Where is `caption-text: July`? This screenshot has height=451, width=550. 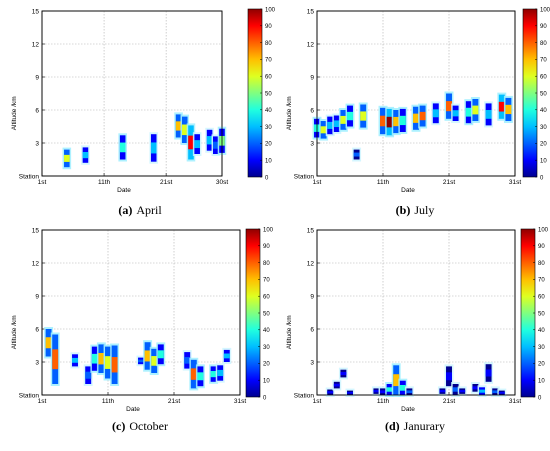
caption-text: July is located at coordinates (424, 210).